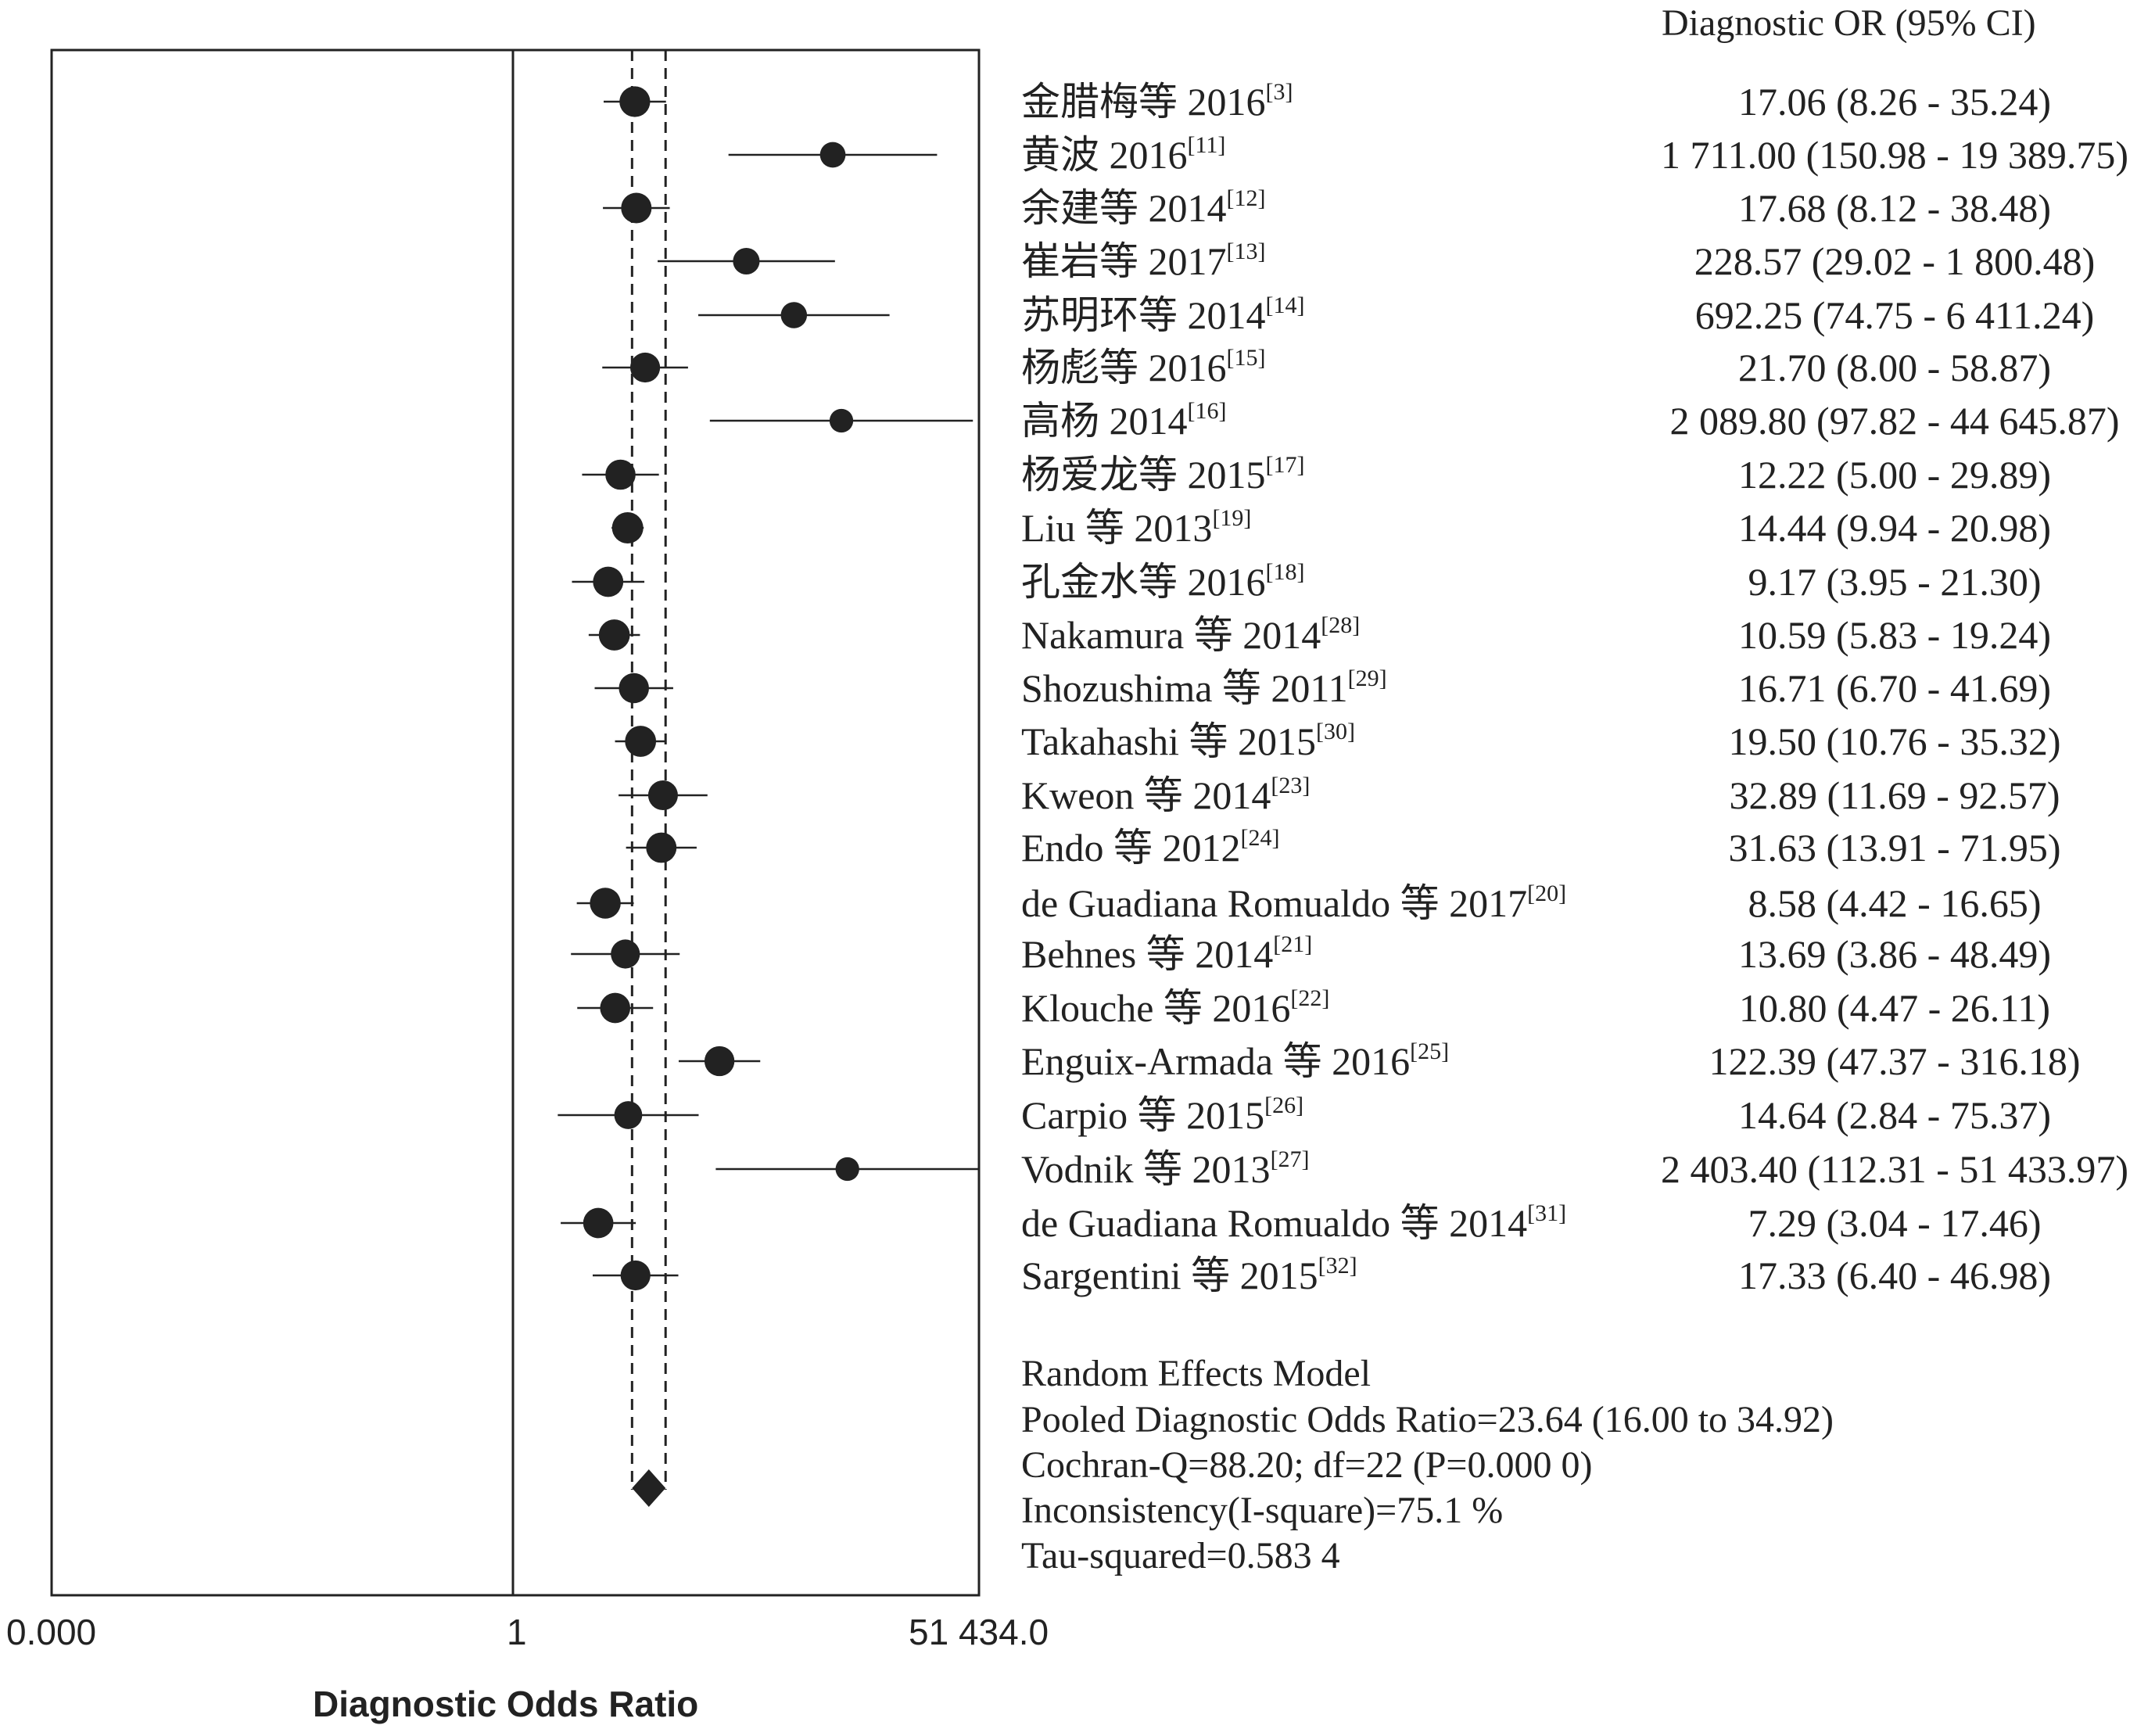 This screenshot has height=1736, width=2155. I want to click on study-name: Liu 等 2013, so click(1117, 528).